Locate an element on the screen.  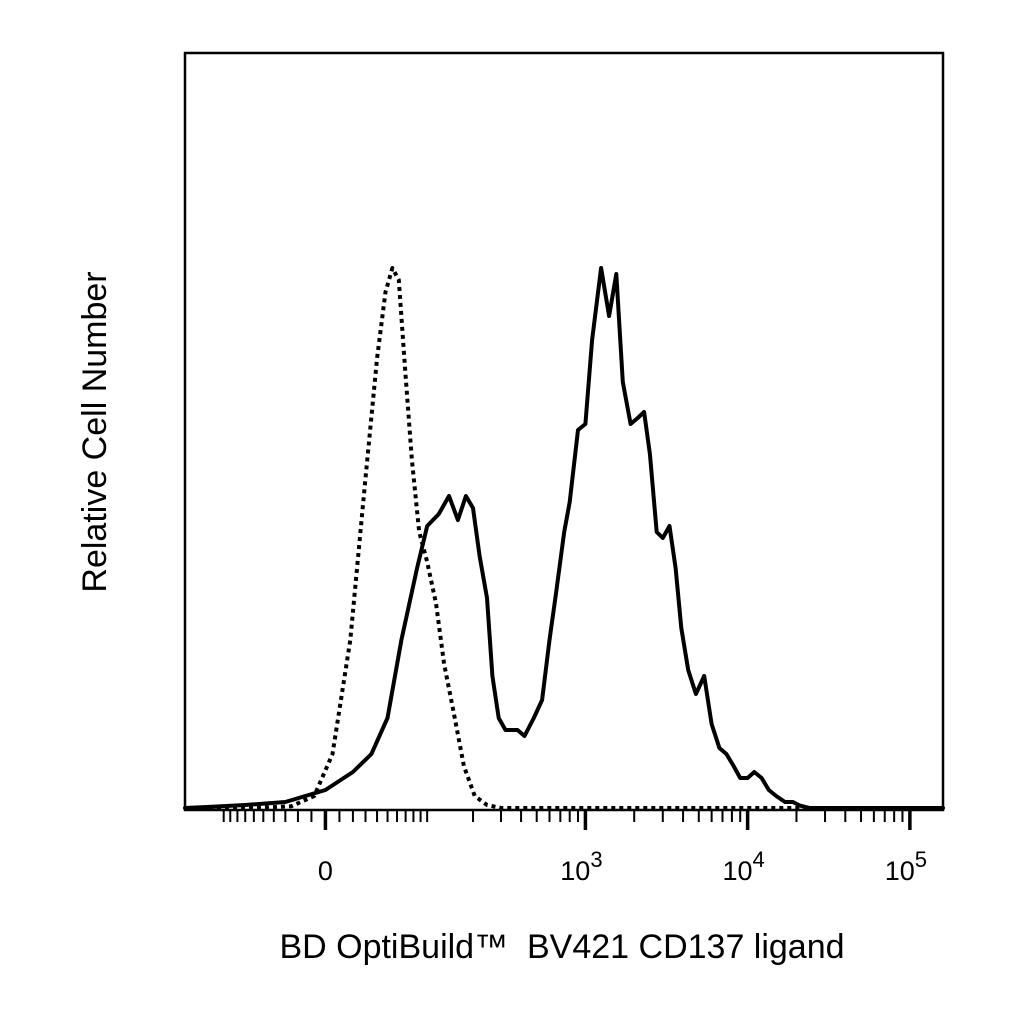
x-tick-marks is located at coordinates (567, 820).